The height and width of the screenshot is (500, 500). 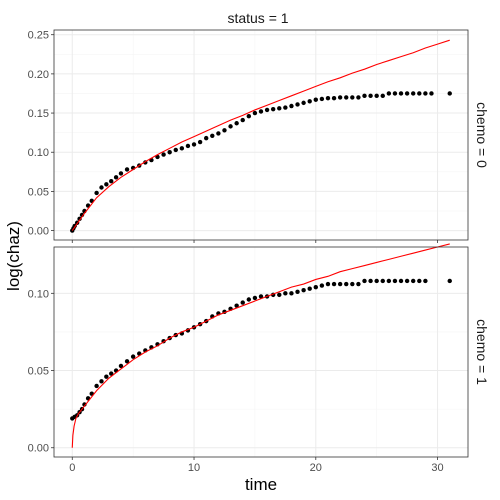 I want to click on x-tick-label: 0, so click(x=72, y=468).